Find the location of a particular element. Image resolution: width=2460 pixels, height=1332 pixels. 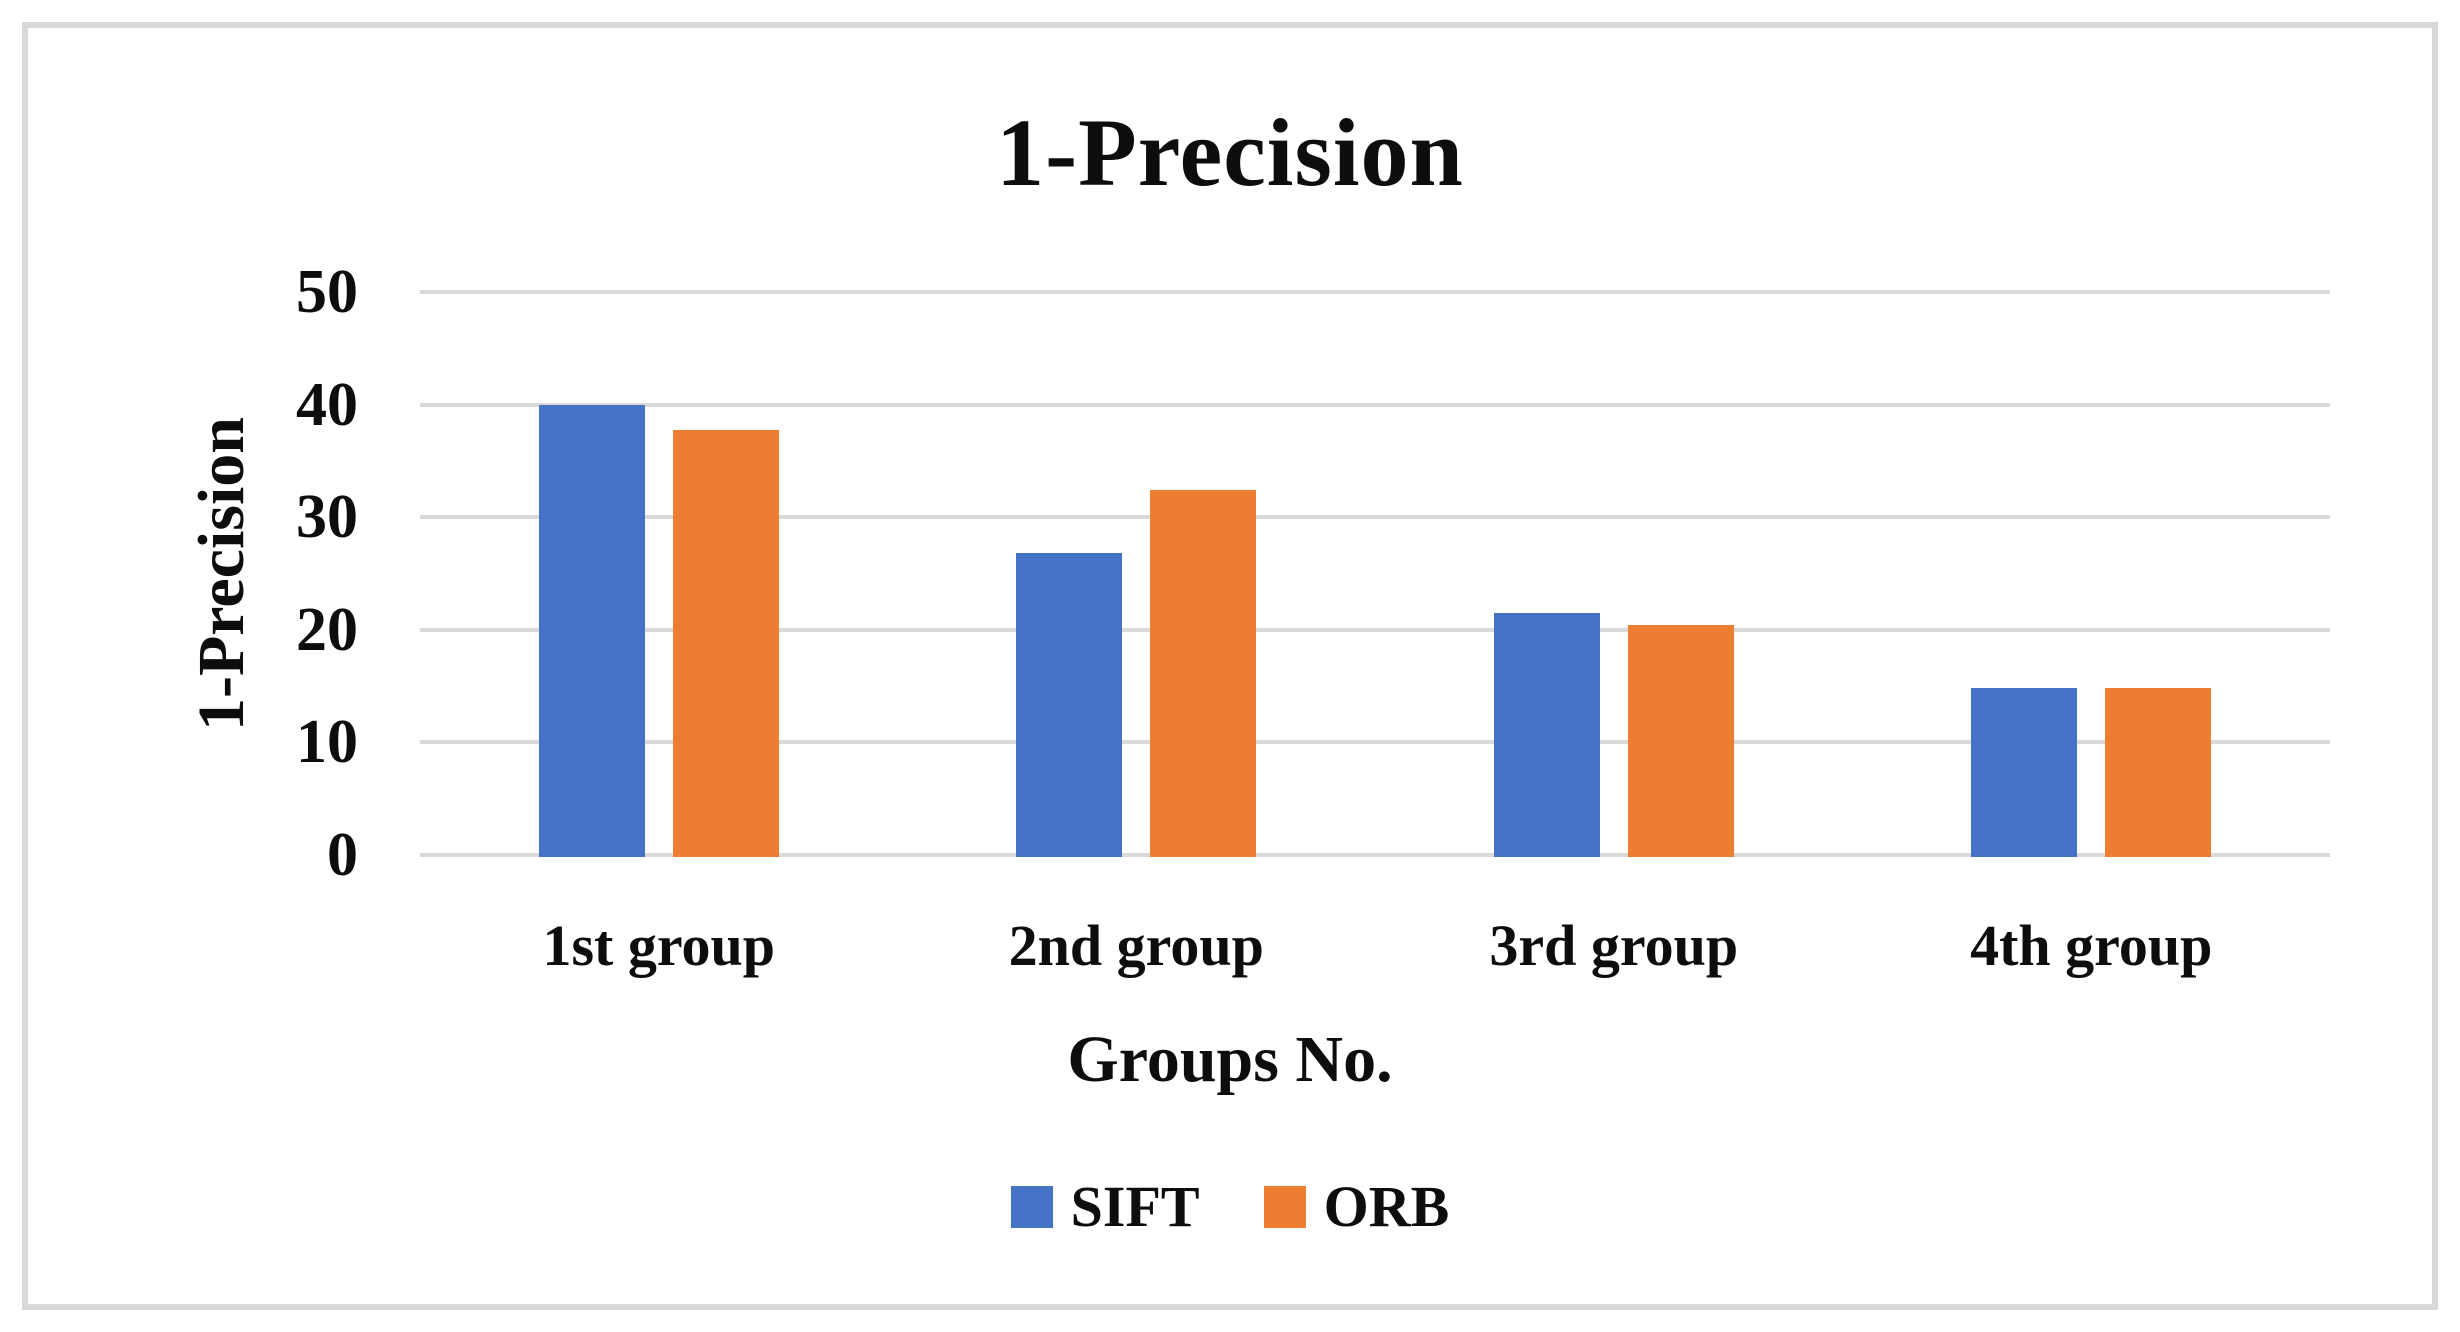

legend-item-sift: SIFT is located at coordinates (1105, 1206).